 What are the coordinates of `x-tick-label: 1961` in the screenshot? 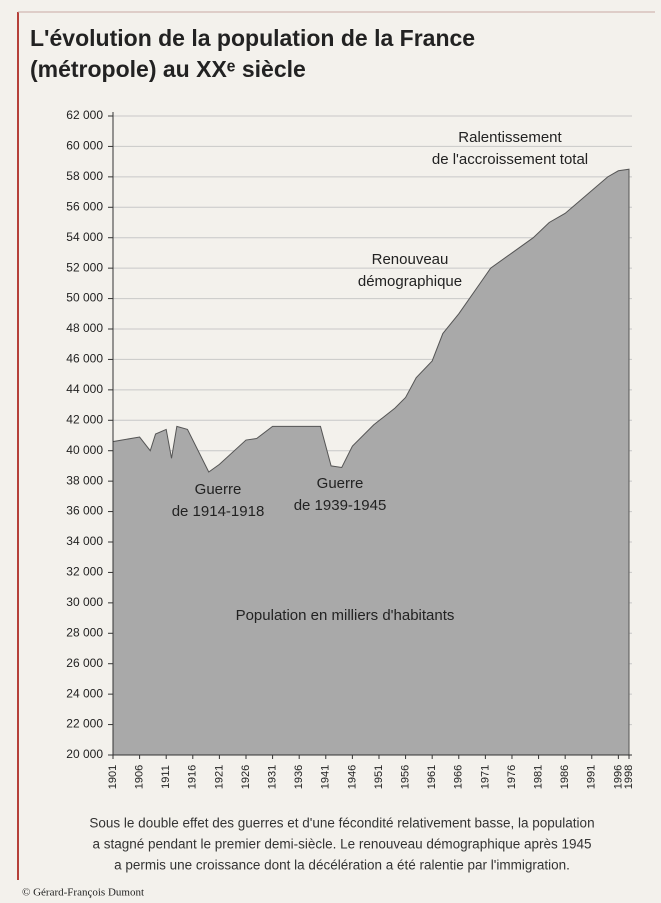 It's located at (432, 777).